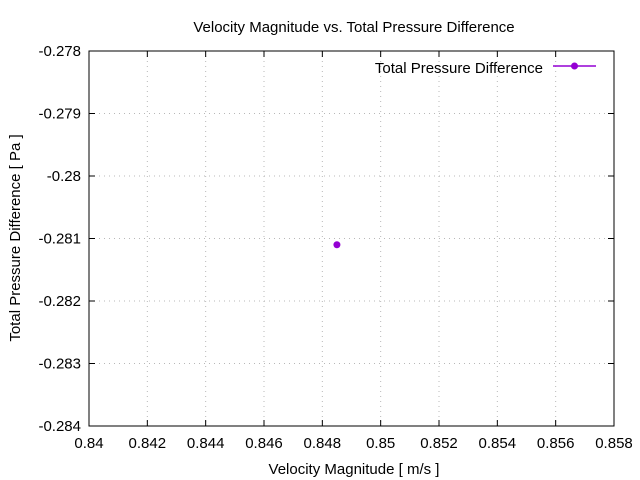 This screenshot has height=480, width=640. Describe the element at coordinates (206, 443) in the screenshot. I see `x-tick-label: 0.844` at that location.